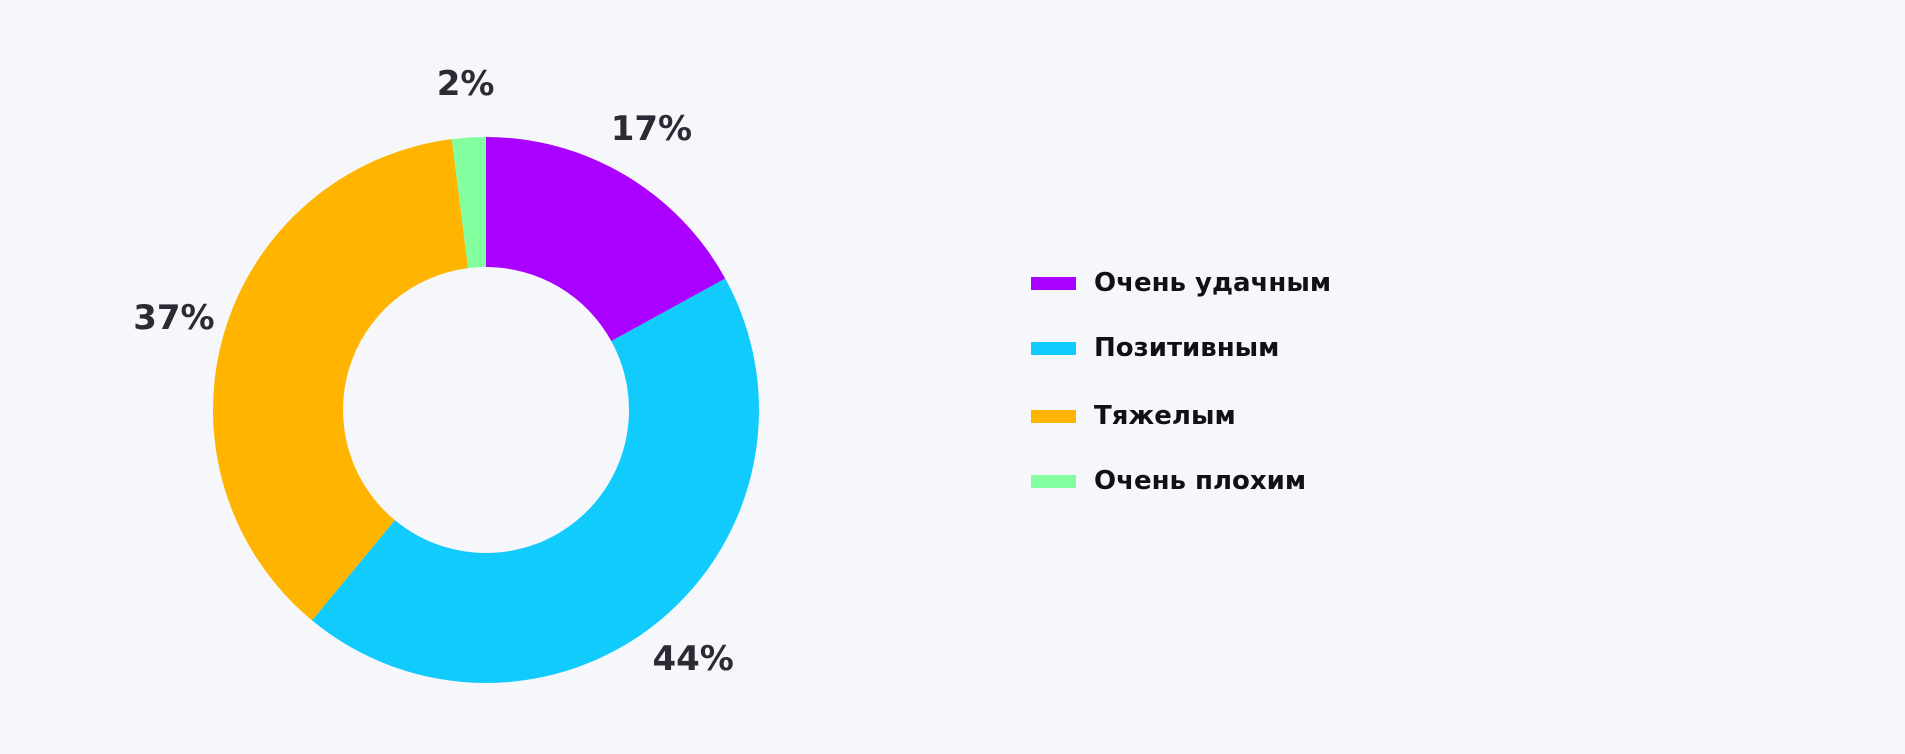  I want to click on slice-hard, so click(341, 380).